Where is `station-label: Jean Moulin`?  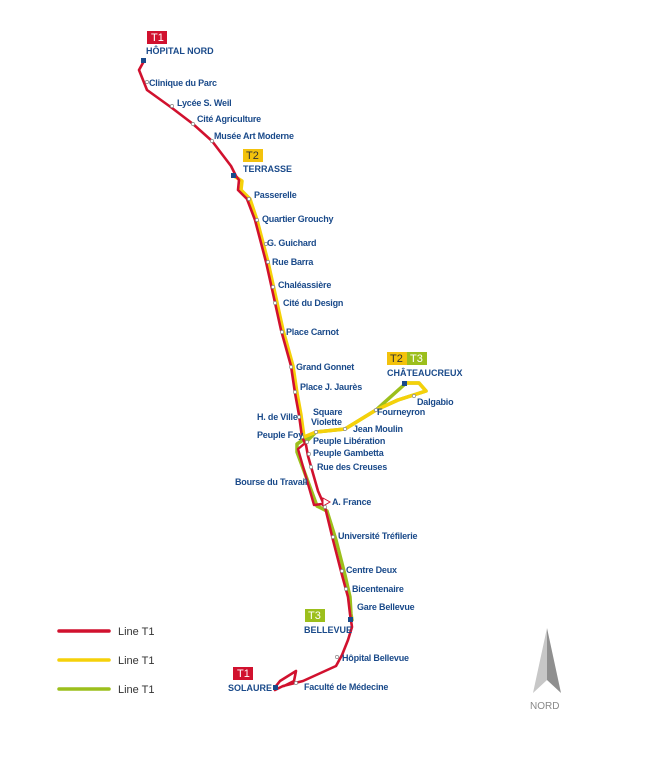
station-label: Jean Moulin is located at coordinates (378, 429).